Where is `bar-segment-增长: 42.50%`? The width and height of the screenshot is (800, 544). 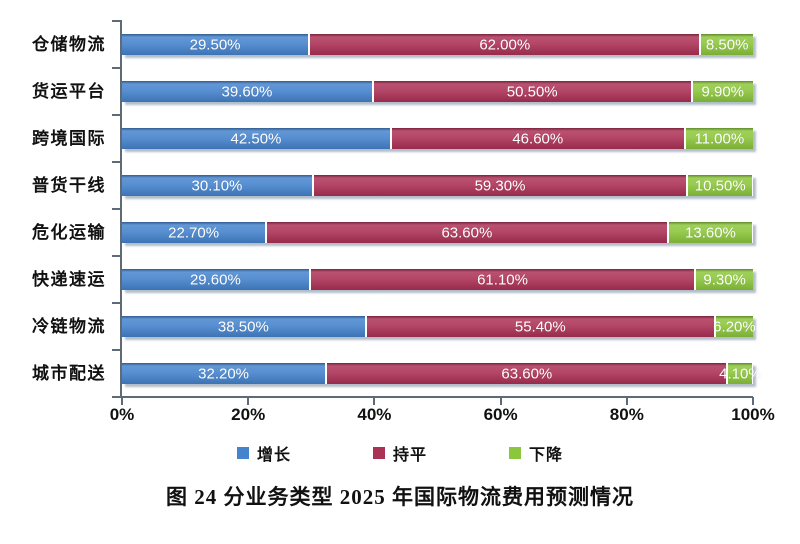
bar-segment-增长: 42.50% is located at coordinates (256, 138).